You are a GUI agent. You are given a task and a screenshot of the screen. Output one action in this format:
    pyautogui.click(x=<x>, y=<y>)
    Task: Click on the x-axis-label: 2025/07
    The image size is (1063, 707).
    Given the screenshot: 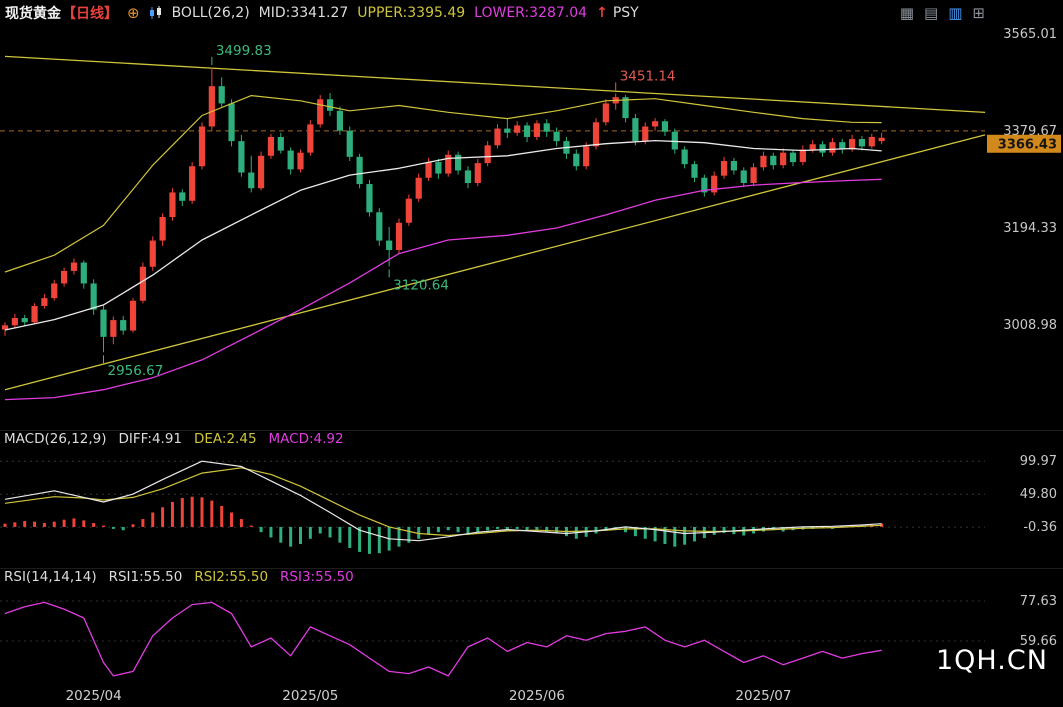 What is the action you would take?
    pyautogui.click(x=763, y=696)
    